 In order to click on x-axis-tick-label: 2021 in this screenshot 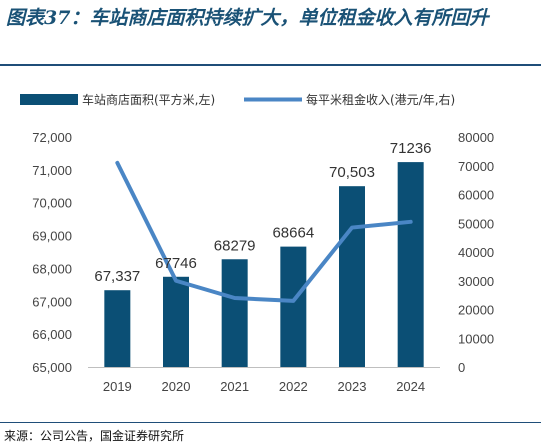, I will do `click(234, 386)`.